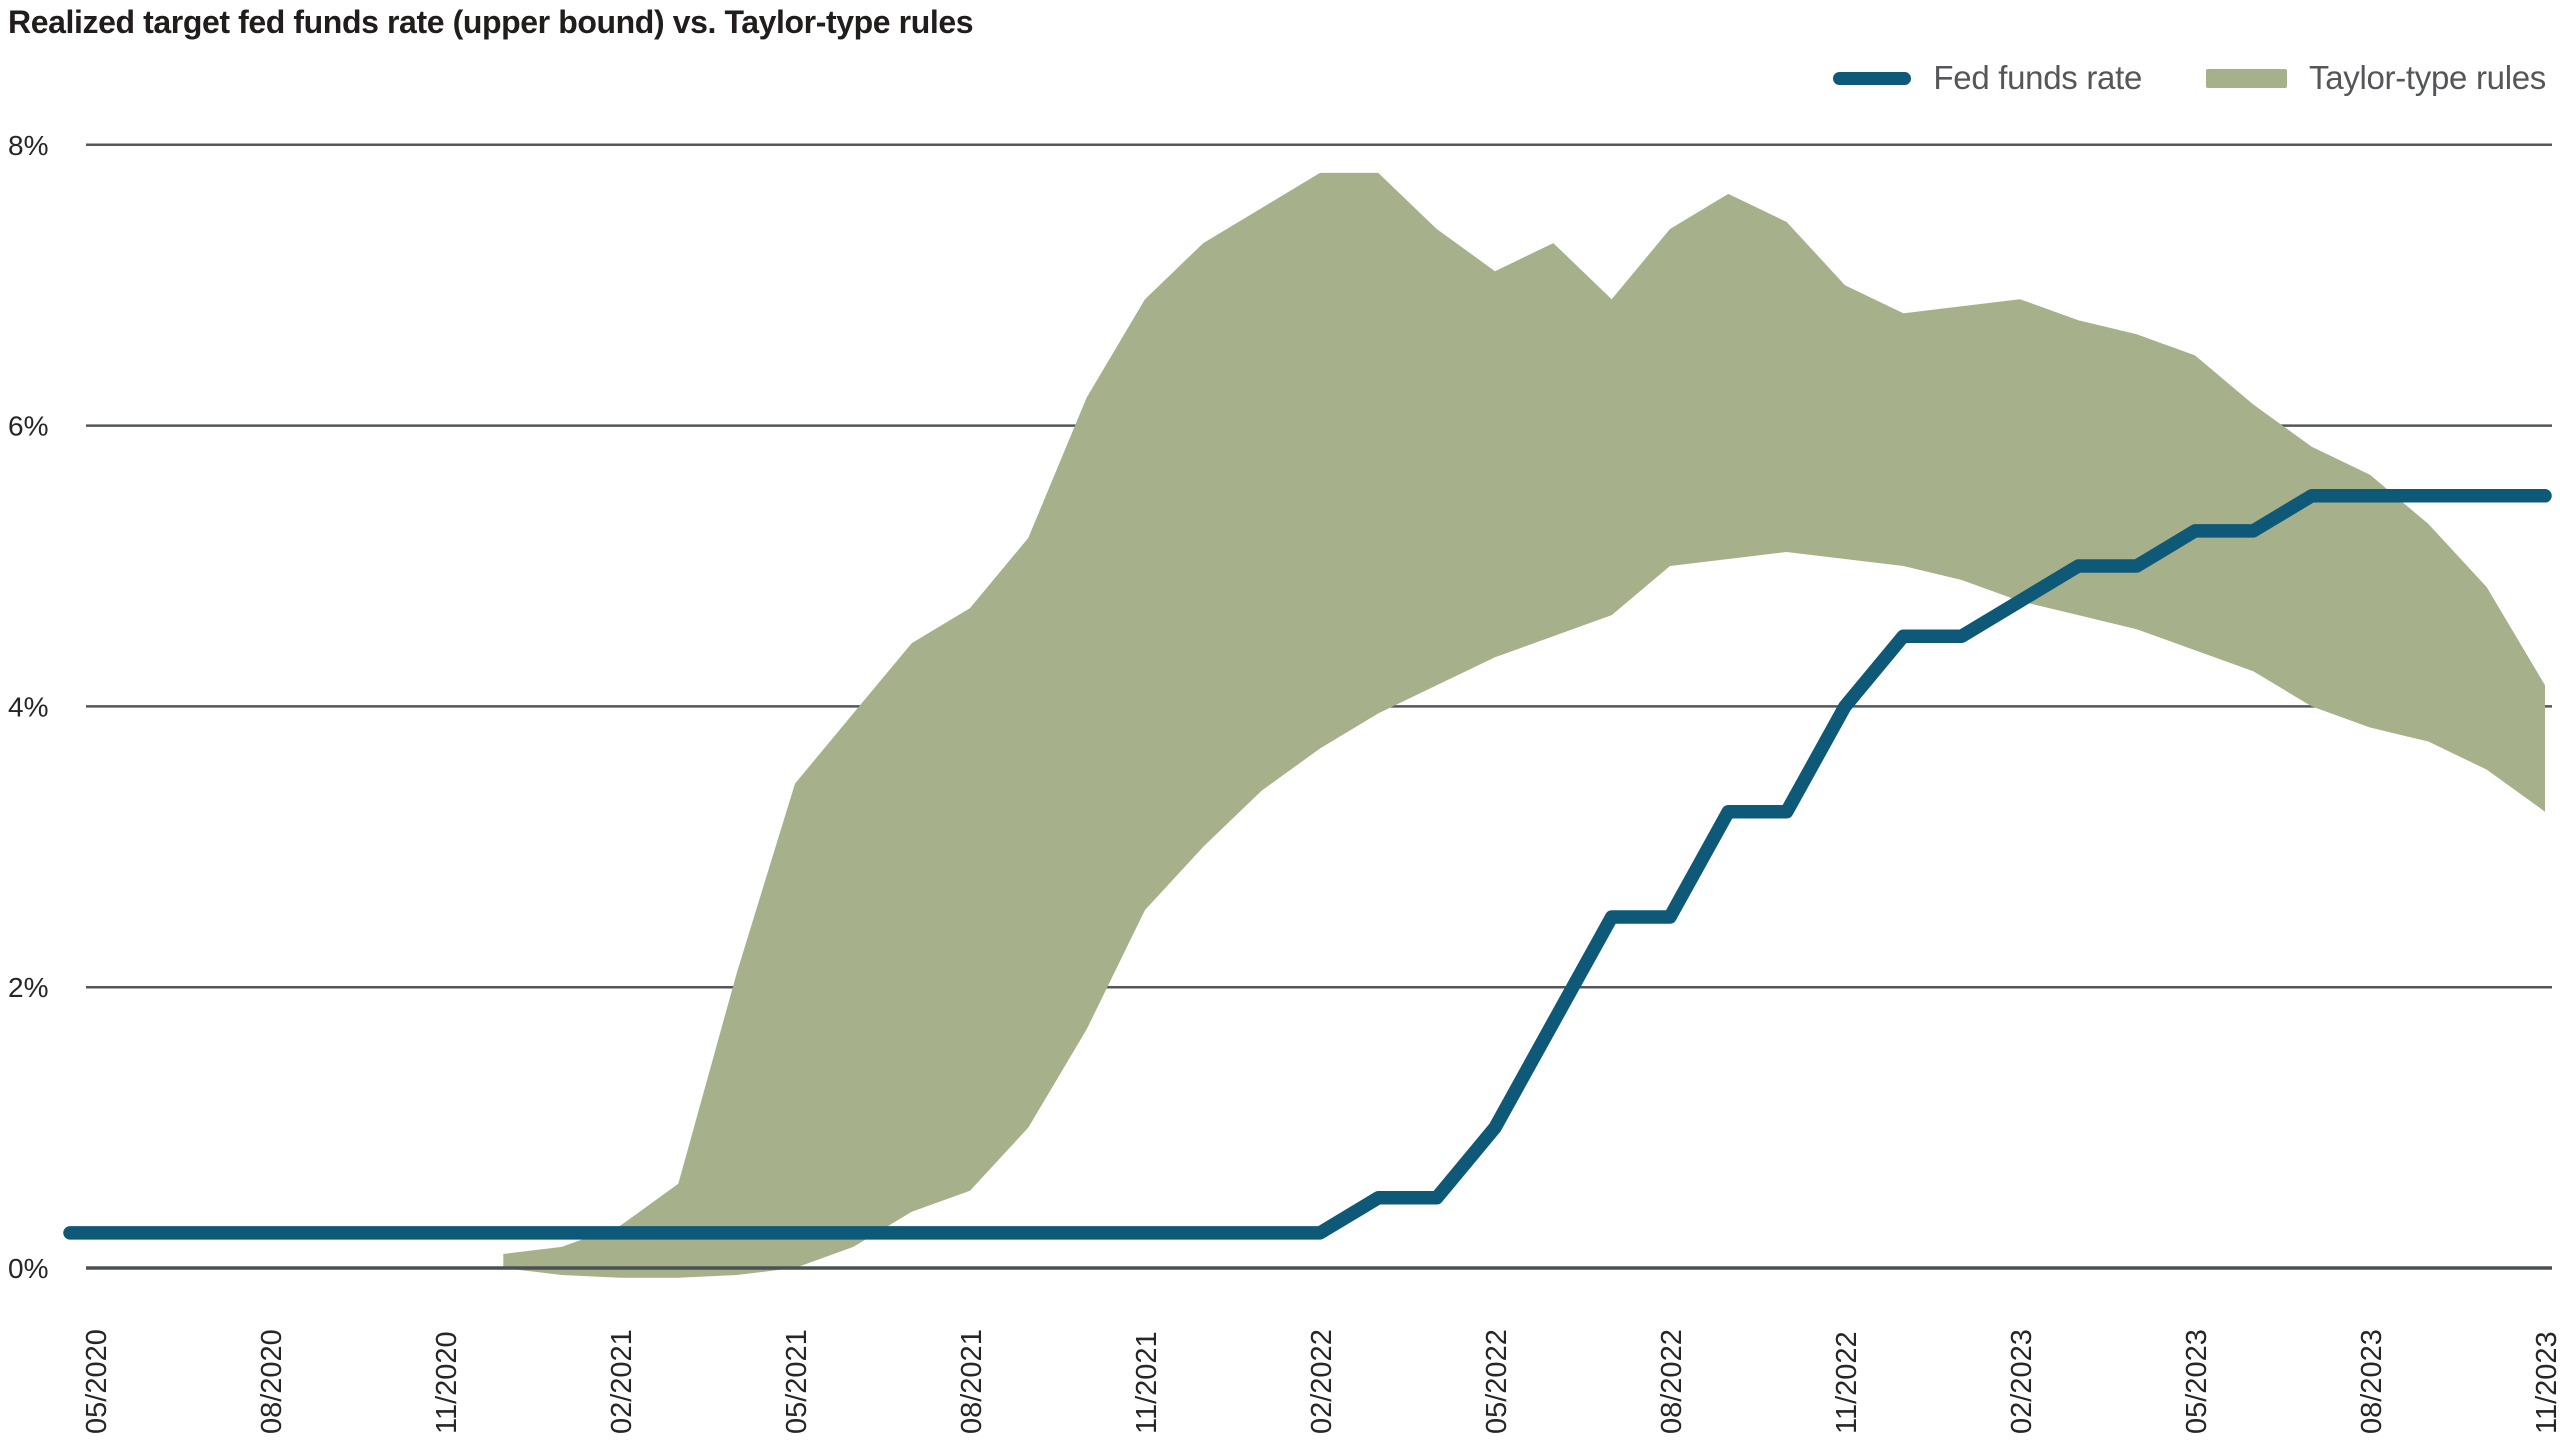 Image resolution: width=2560 pixels, height=1440 pixels. I want to click on legend-label: Taylor-type rules, so click(2427, 77).